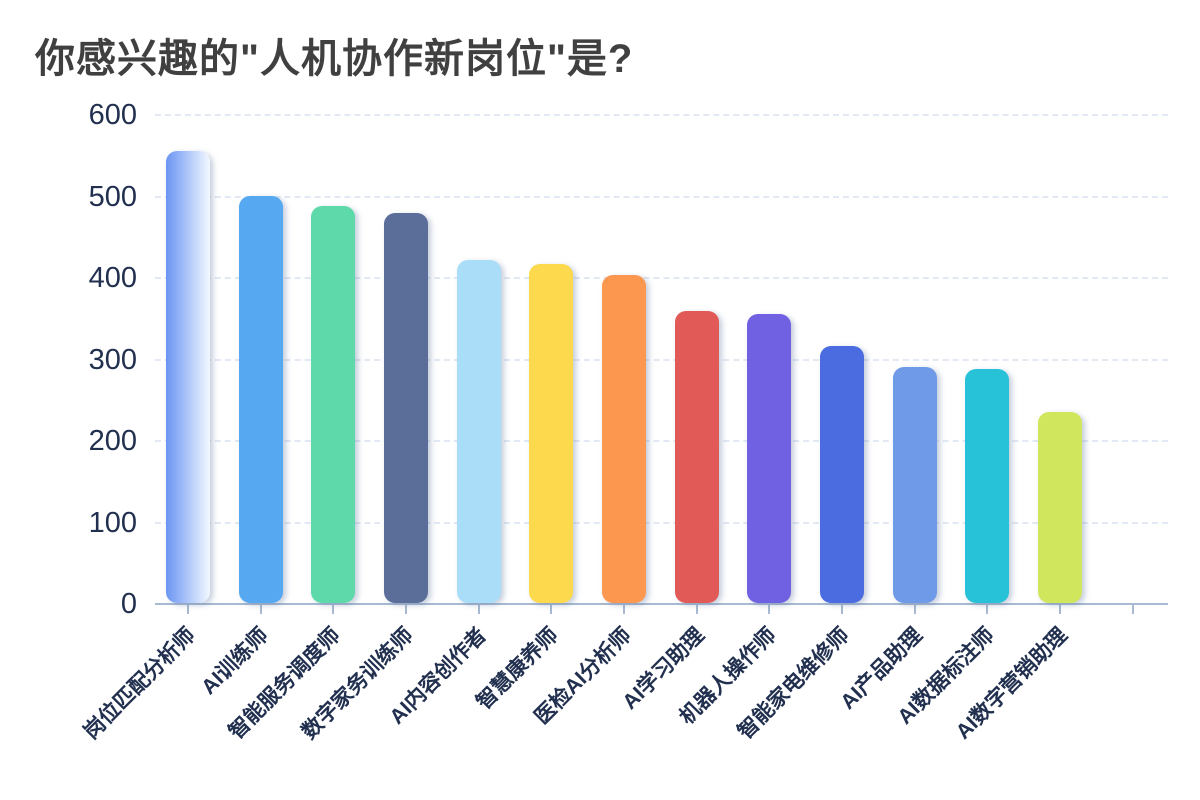  What do you see at coordinates (112, 196) in the screenshot?
I see `y-axis-tick-label: 500` at bounding box center [112, 196].